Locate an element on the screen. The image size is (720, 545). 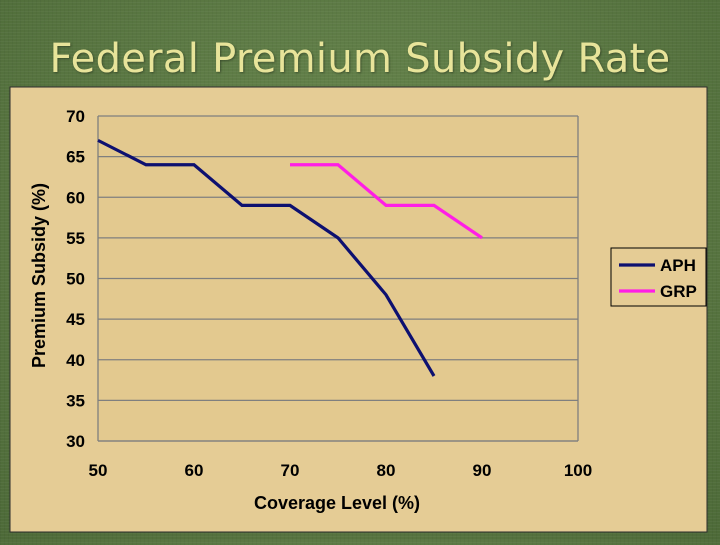
y-tick-labels: 30 35 40 45 50 55 60 65 70 is located at coordinates (75, 279).